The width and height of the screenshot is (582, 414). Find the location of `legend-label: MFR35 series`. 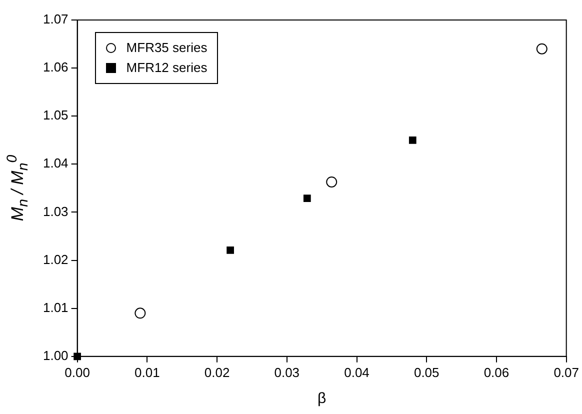

legend-label: MFR35 series is located at coordinates (167, 48).